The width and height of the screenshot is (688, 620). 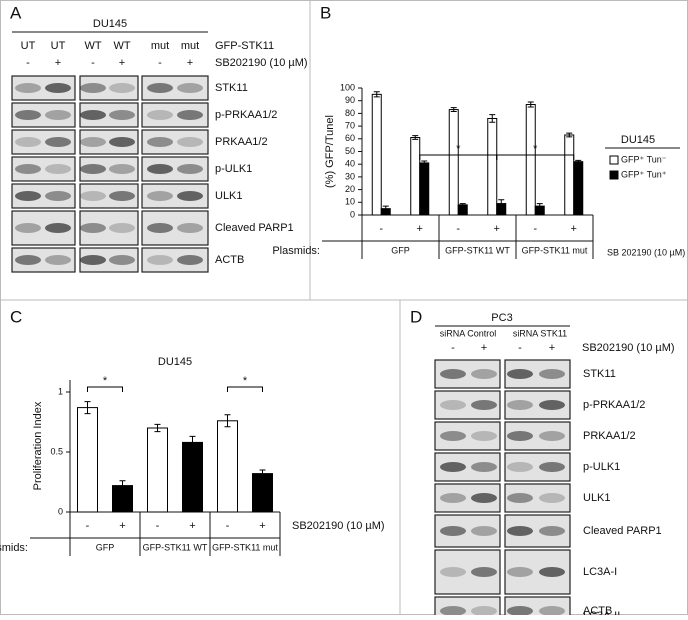 What do you see at coordinates (60, 391) in the screenshot?
I see `y-tick-label: 1` at bounding box center [60, 391].